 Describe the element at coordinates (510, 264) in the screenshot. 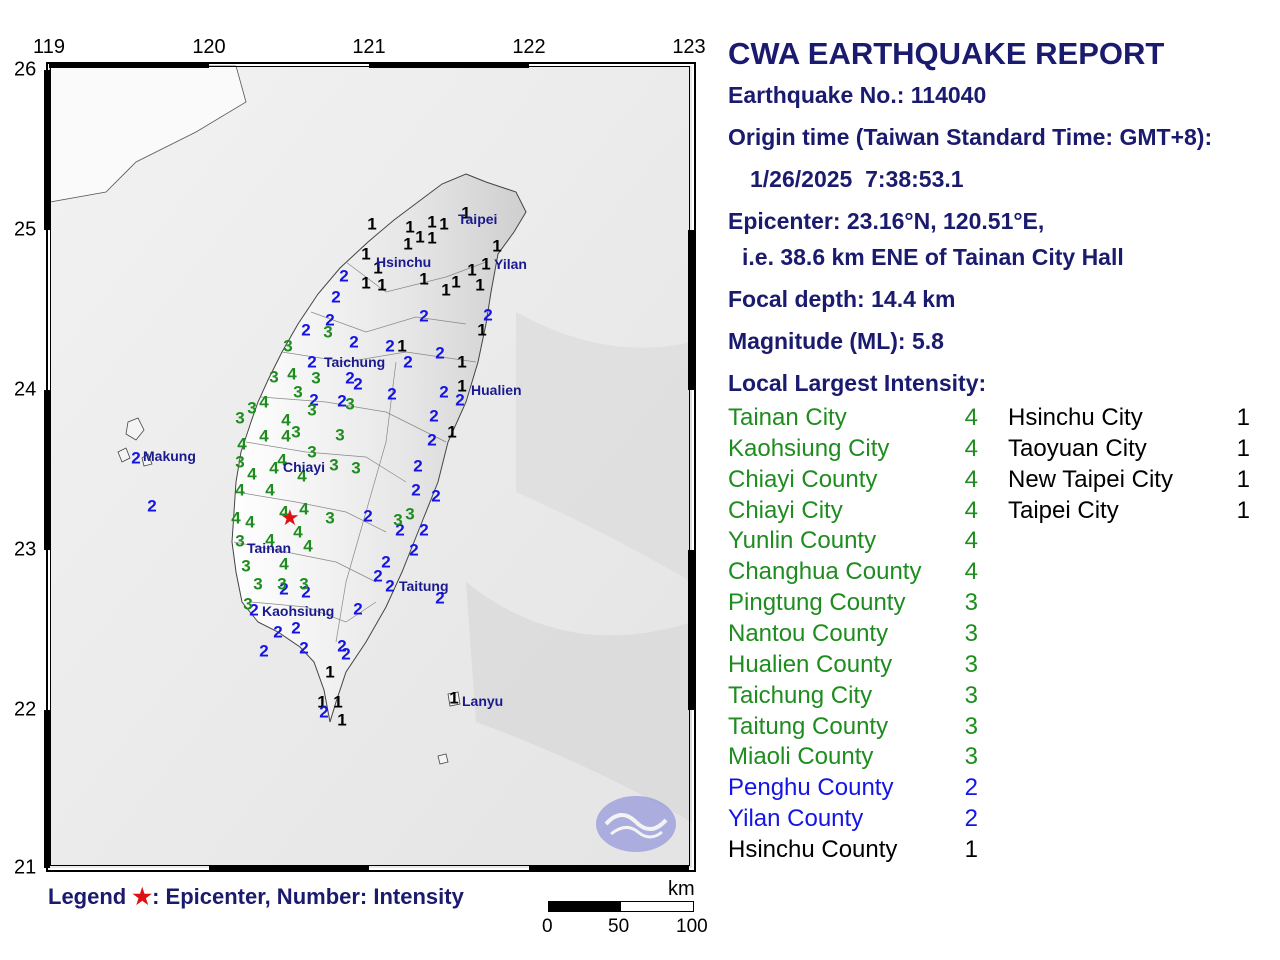

I see `city-label: Yilan` at that location.